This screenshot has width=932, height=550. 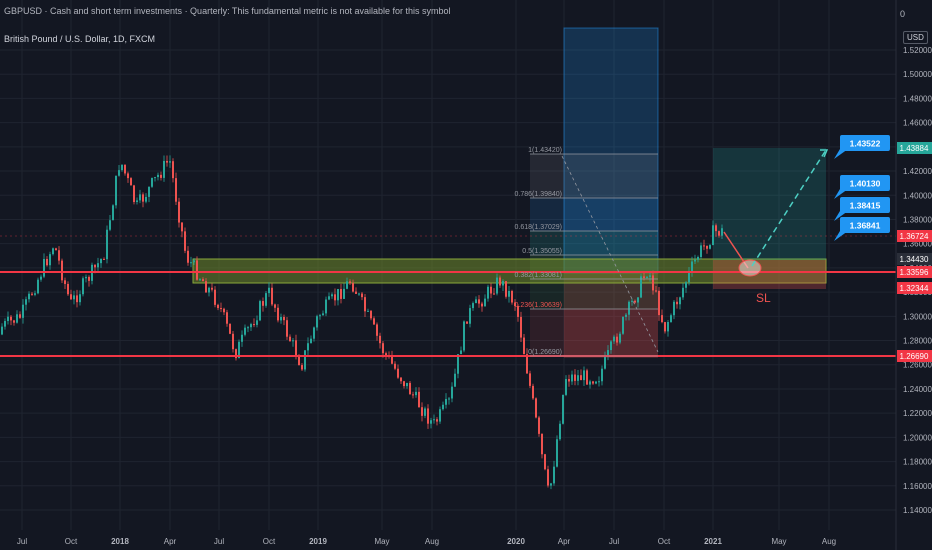 I want to click on currency-badge: USD, so click(x=915, y=37).